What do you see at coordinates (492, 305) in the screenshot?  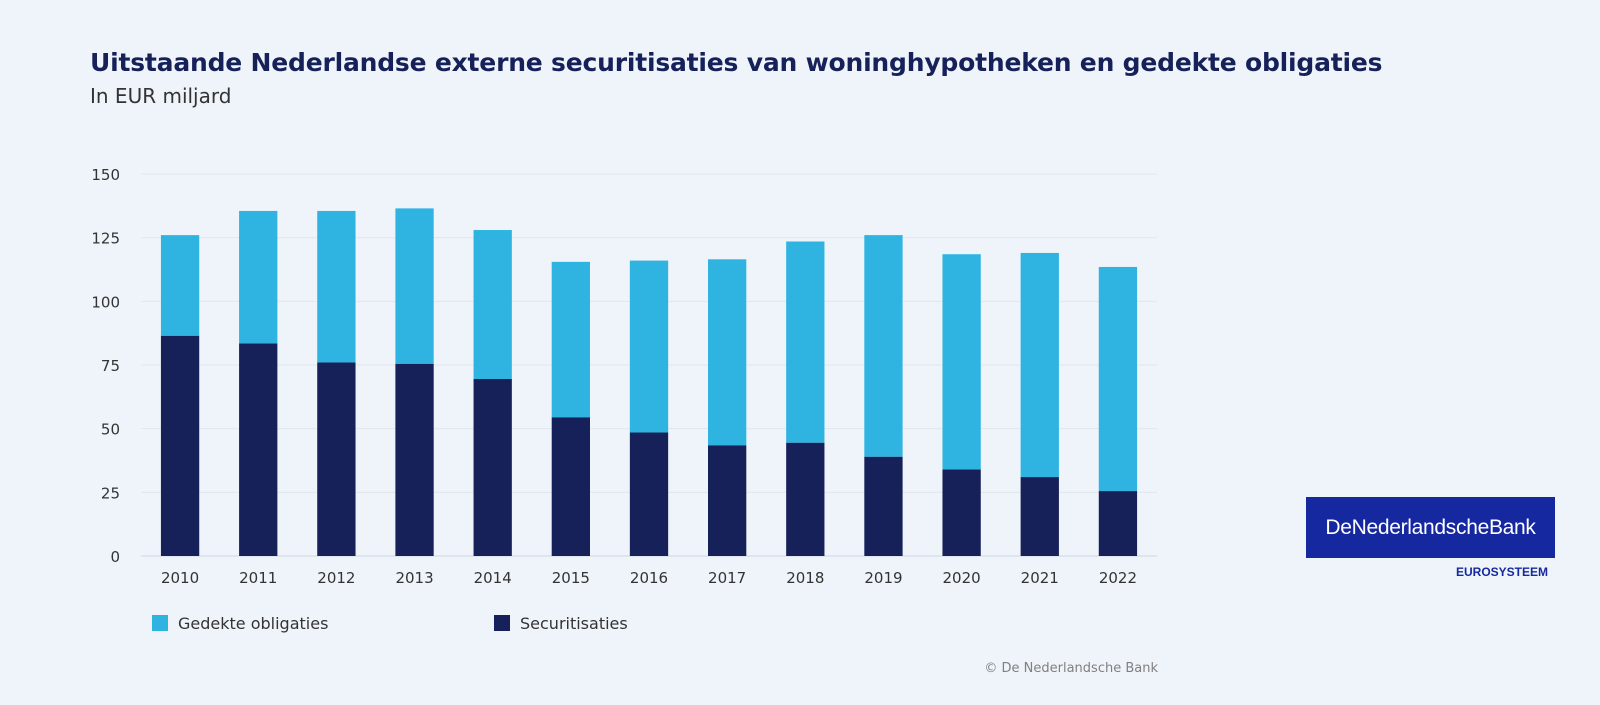 I see `bar-gedekte-obligaties-2014` at bounding box center [492, 305].